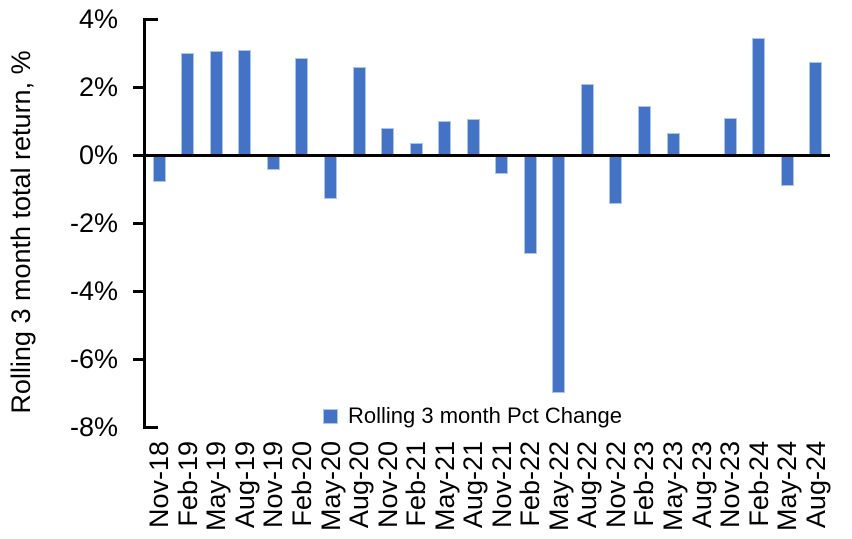  What do you see at coordinates (93, 223) in the screenshot?
I see `y-tick-label: -2%` at bounding box center [93, 223].